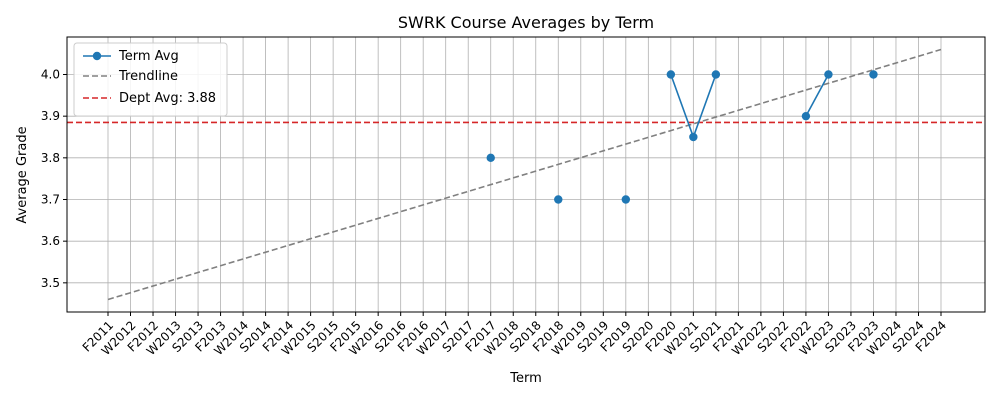 Image resolution: width=1000 pixels, height=400 pixels. Describe the element at coordinates (526, 22) in the screenshot. I see `chart-title: SWRK Course Averages by Term` at that location.